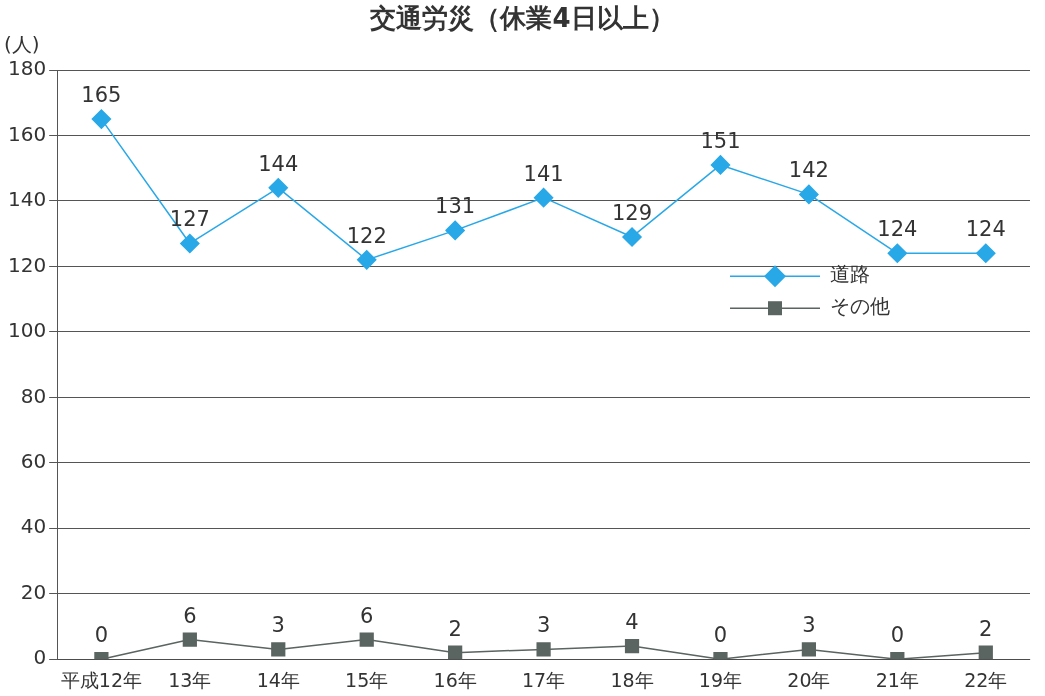 The image size is (1045, 696). I want to click on y-tick-label: 80, so click(33, 395).